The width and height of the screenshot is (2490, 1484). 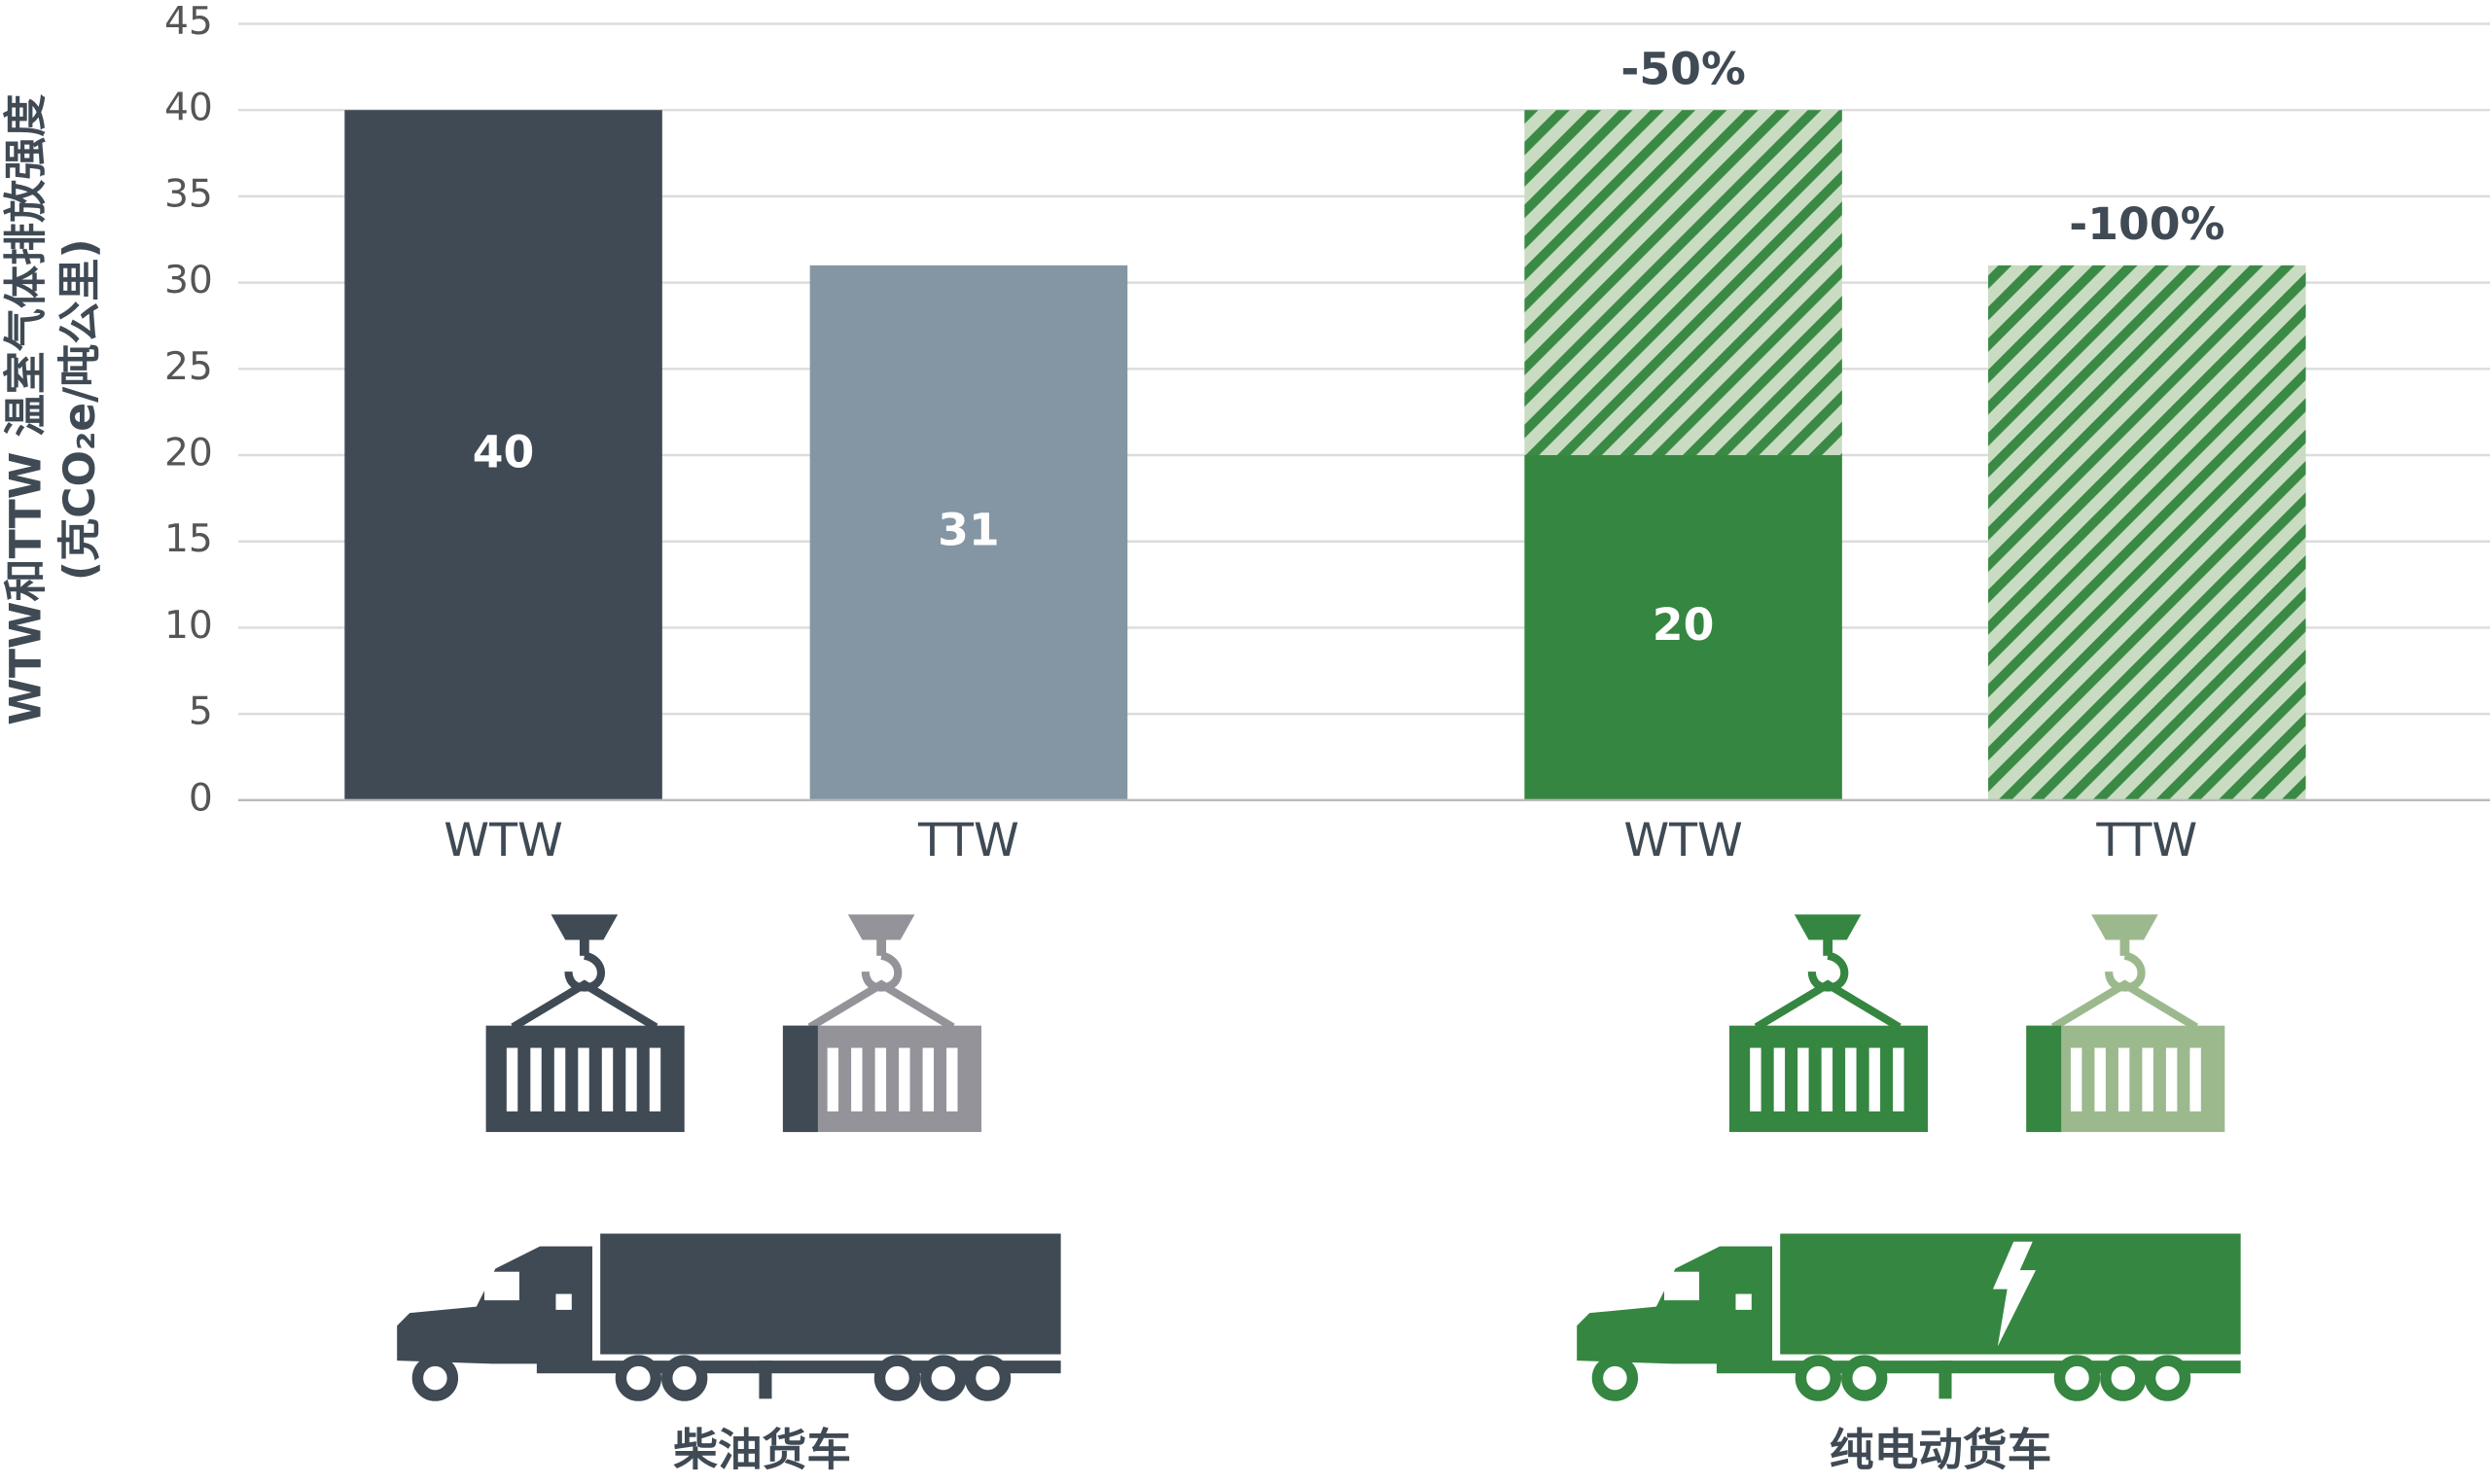 What do you see at coordinates (201, 712) in the screenshot?
I see `y-tick-label: 5` at bounding box center [201, 712].